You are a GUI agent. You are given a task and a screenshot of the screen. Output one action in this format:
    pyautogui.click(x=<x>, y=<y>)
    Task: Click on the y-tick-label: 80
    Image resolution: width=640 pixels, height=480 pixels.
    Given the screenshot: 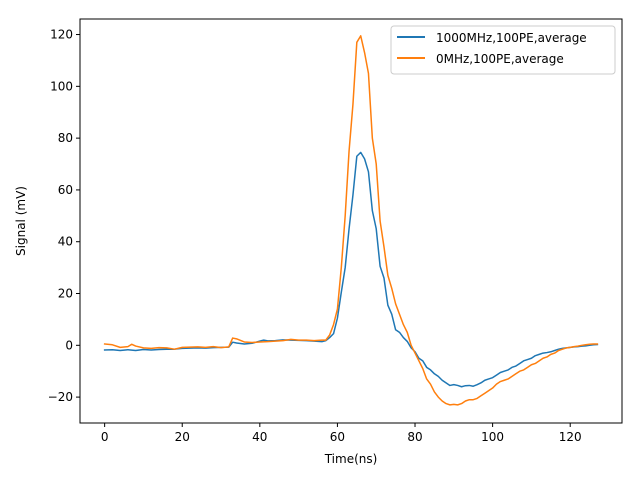 What is the action you would take?
    pyautogui.click(x=65, y=138)
    